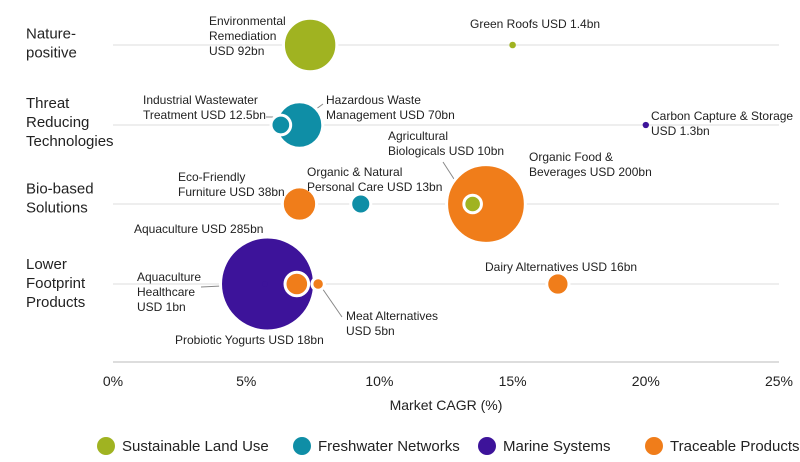 The height and width of the screenshot is (462, 800). What do you see at coordinates (55, 302) in the screenshot?
I see `category-label-line: Products` at bounding box center [55, 302].